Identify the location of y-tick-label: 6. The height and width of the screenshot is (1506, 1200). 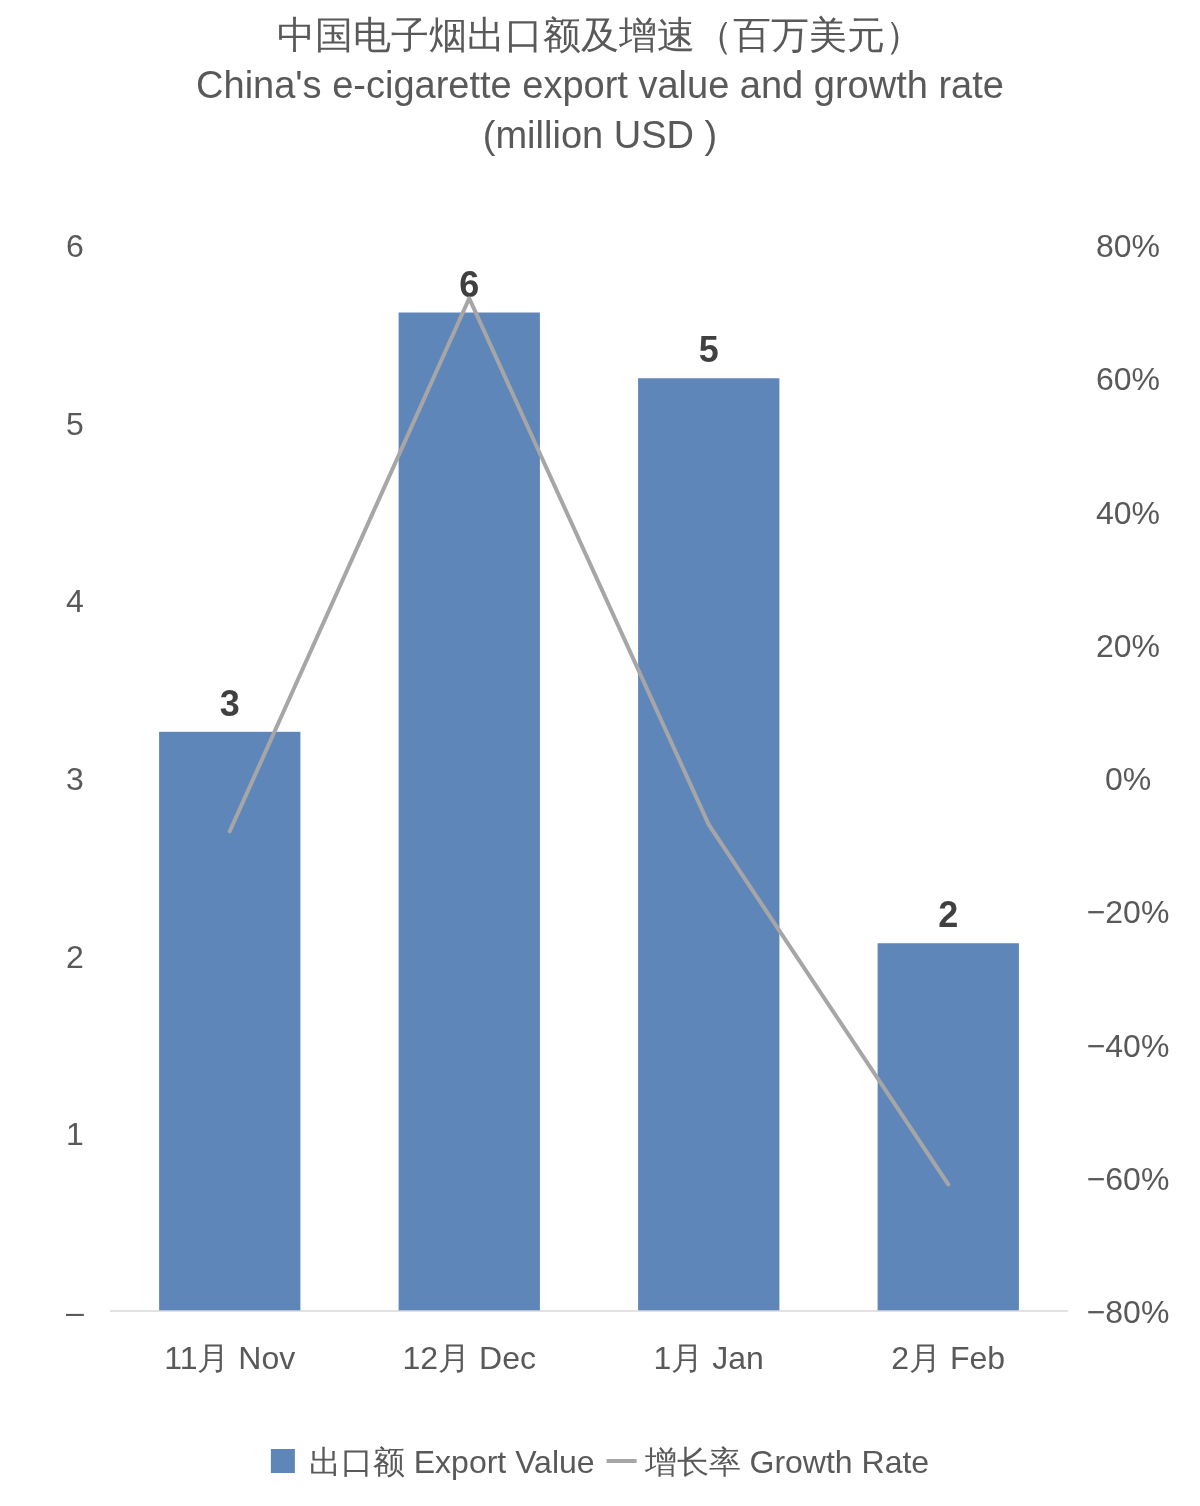
(75, 246).